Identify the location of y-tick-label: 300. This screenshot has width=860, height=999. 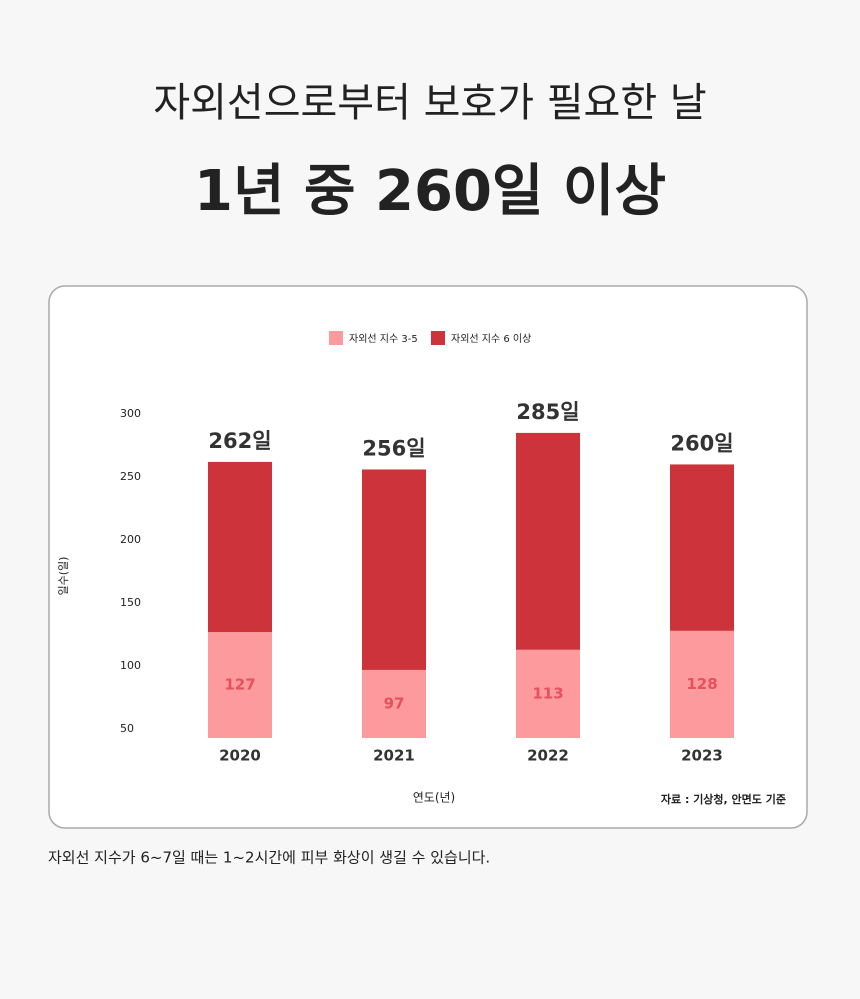
(130, 413).